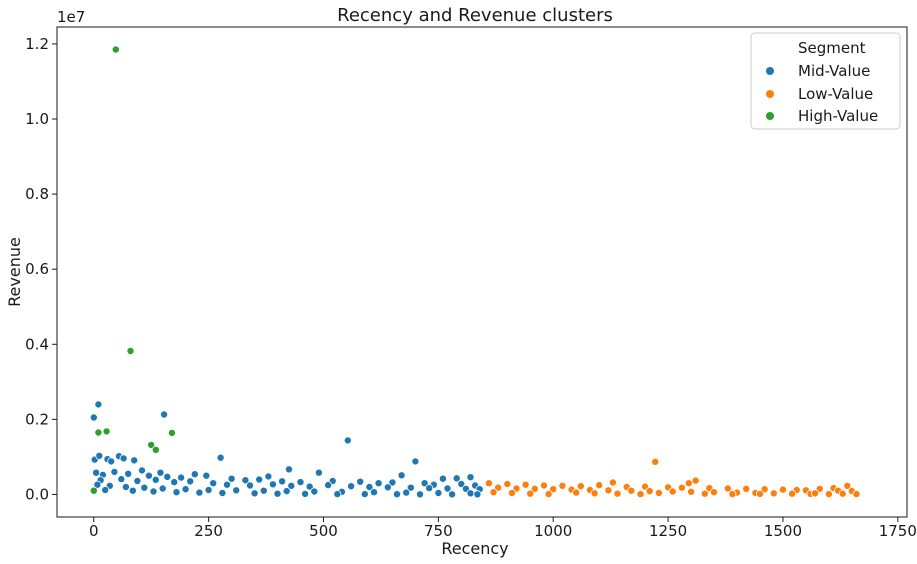 This screenshot has height=564, width=917. Describe the element at coordinates (832, 48) in the screenshot. I see `legend-title: Segment` at that location.